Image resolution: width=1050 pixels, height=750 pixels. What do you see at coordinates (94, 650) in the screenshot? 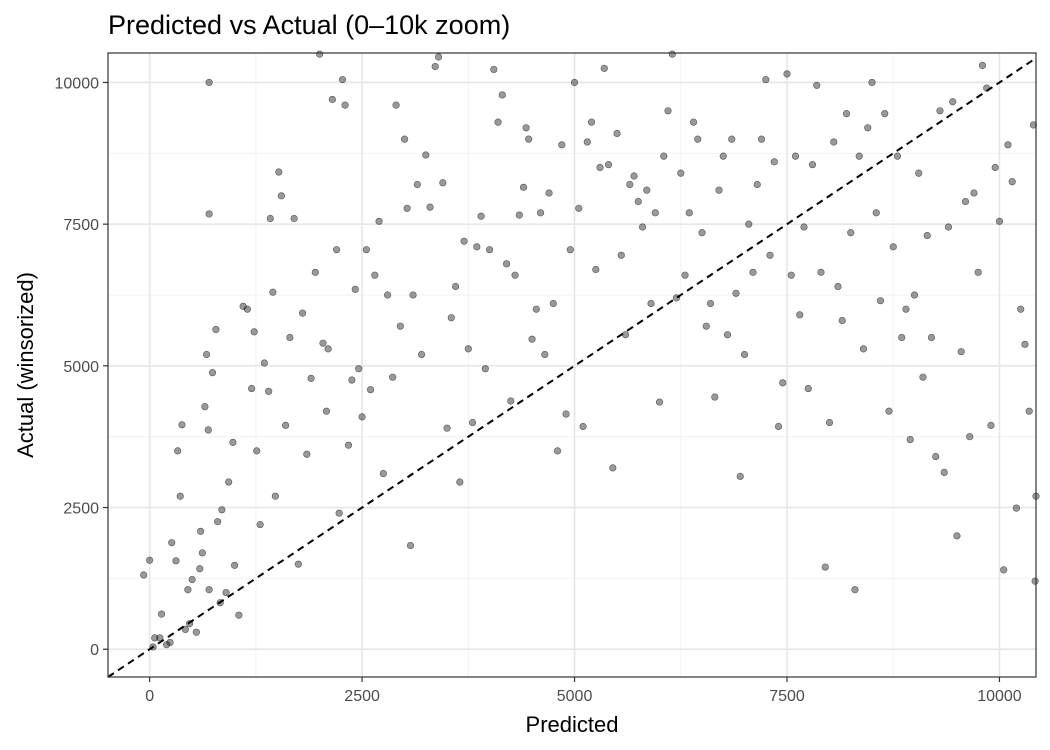
I see `y-tick-label: 0` at bounding box center [94, 650].